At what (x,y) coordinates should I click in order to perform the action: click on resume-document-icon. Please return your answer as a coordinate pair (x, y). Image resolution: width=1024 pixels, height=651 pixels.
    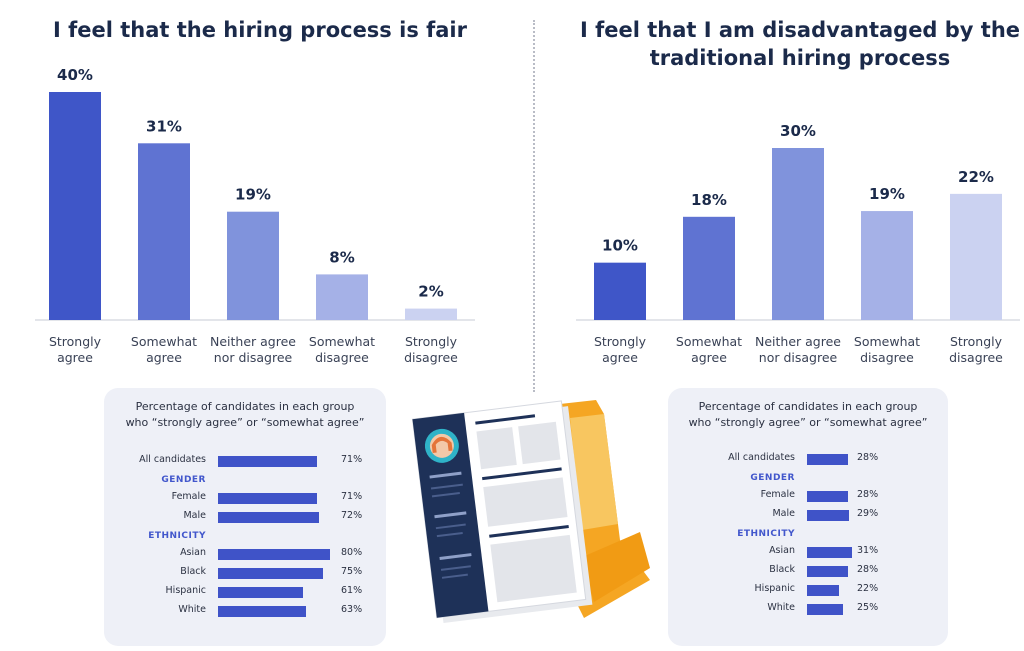
    Looking at the image, I should click on (502, 511).